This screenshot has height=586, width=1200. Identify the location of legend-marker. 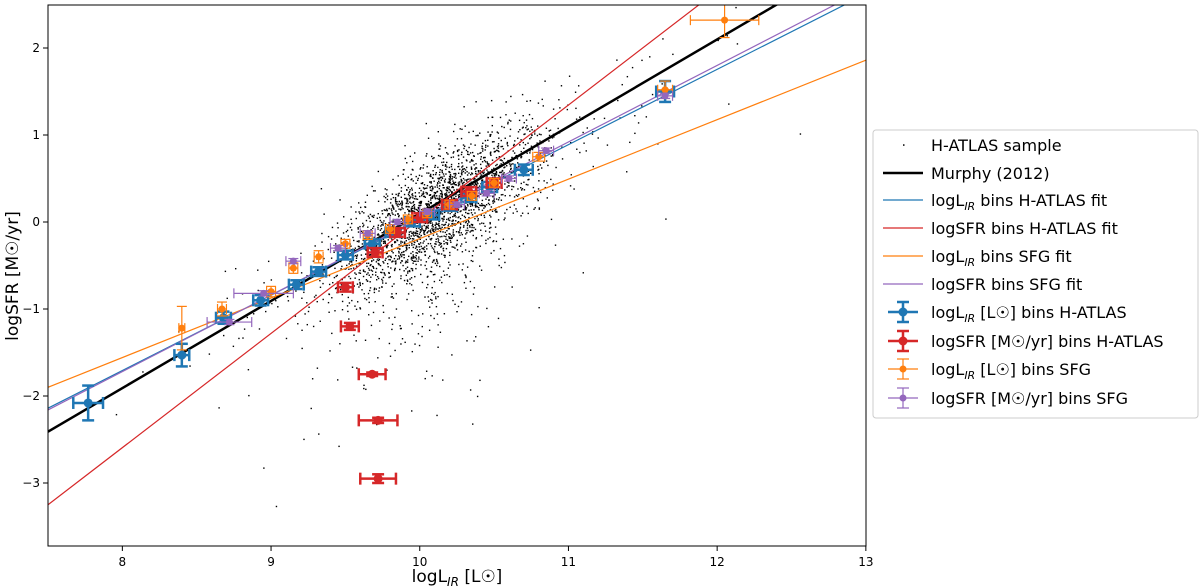
(903, 398).